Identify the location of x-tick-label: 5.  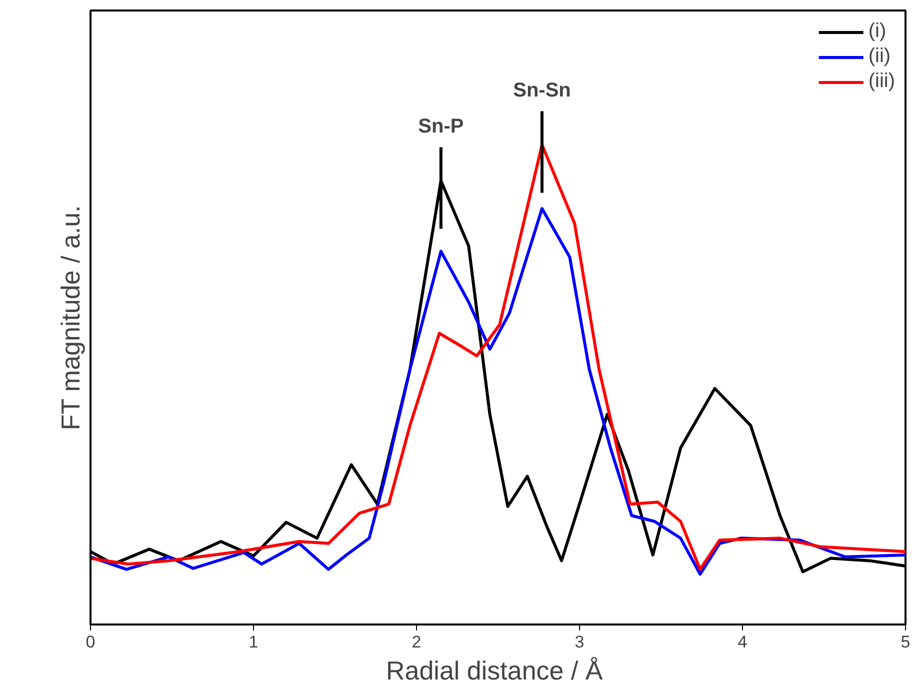
(905, 642).